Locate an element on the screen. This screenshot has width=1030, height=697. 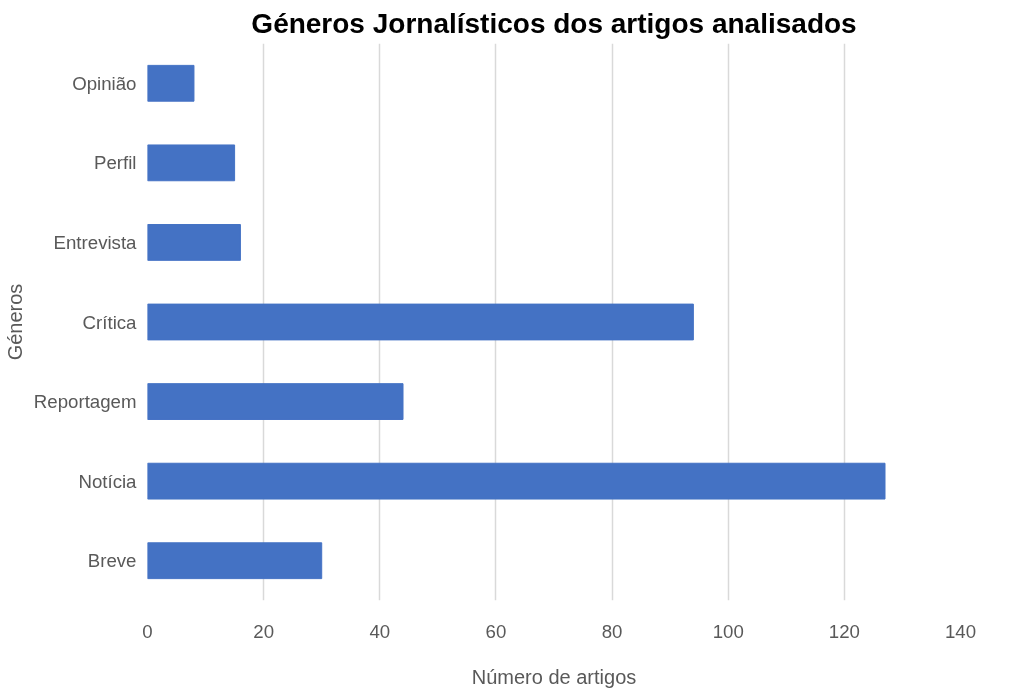
x-tick-label: 80 is located at coordinates (612, 631).